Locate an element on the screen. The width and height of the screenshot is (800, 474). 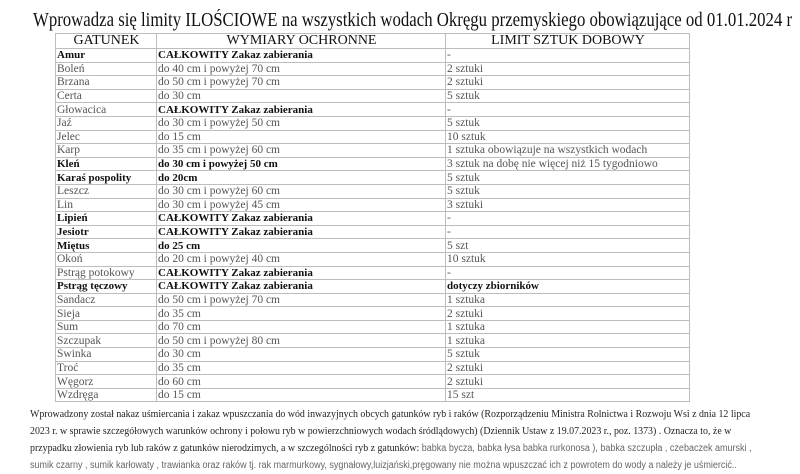
table-row: Boleń do 40 cm i powyżej 70 cm 2 sztuki is located at coordinates (372, 69).